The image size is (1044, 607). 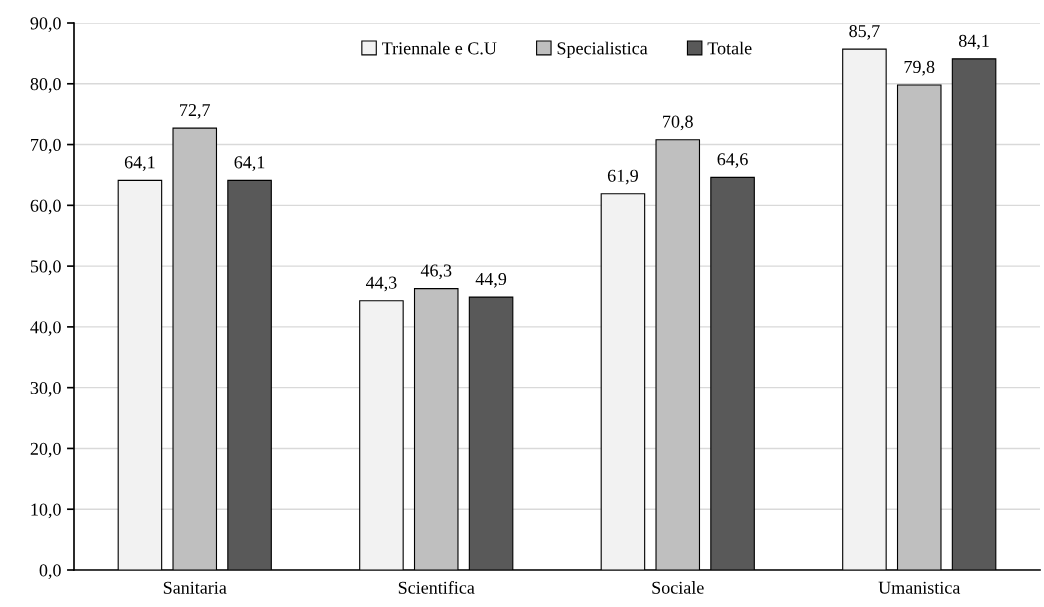 What do you see at coordinates (45, 328) in the screenshot?
I see `y-tick-label: 40,0` at bounding box center [45, 328].